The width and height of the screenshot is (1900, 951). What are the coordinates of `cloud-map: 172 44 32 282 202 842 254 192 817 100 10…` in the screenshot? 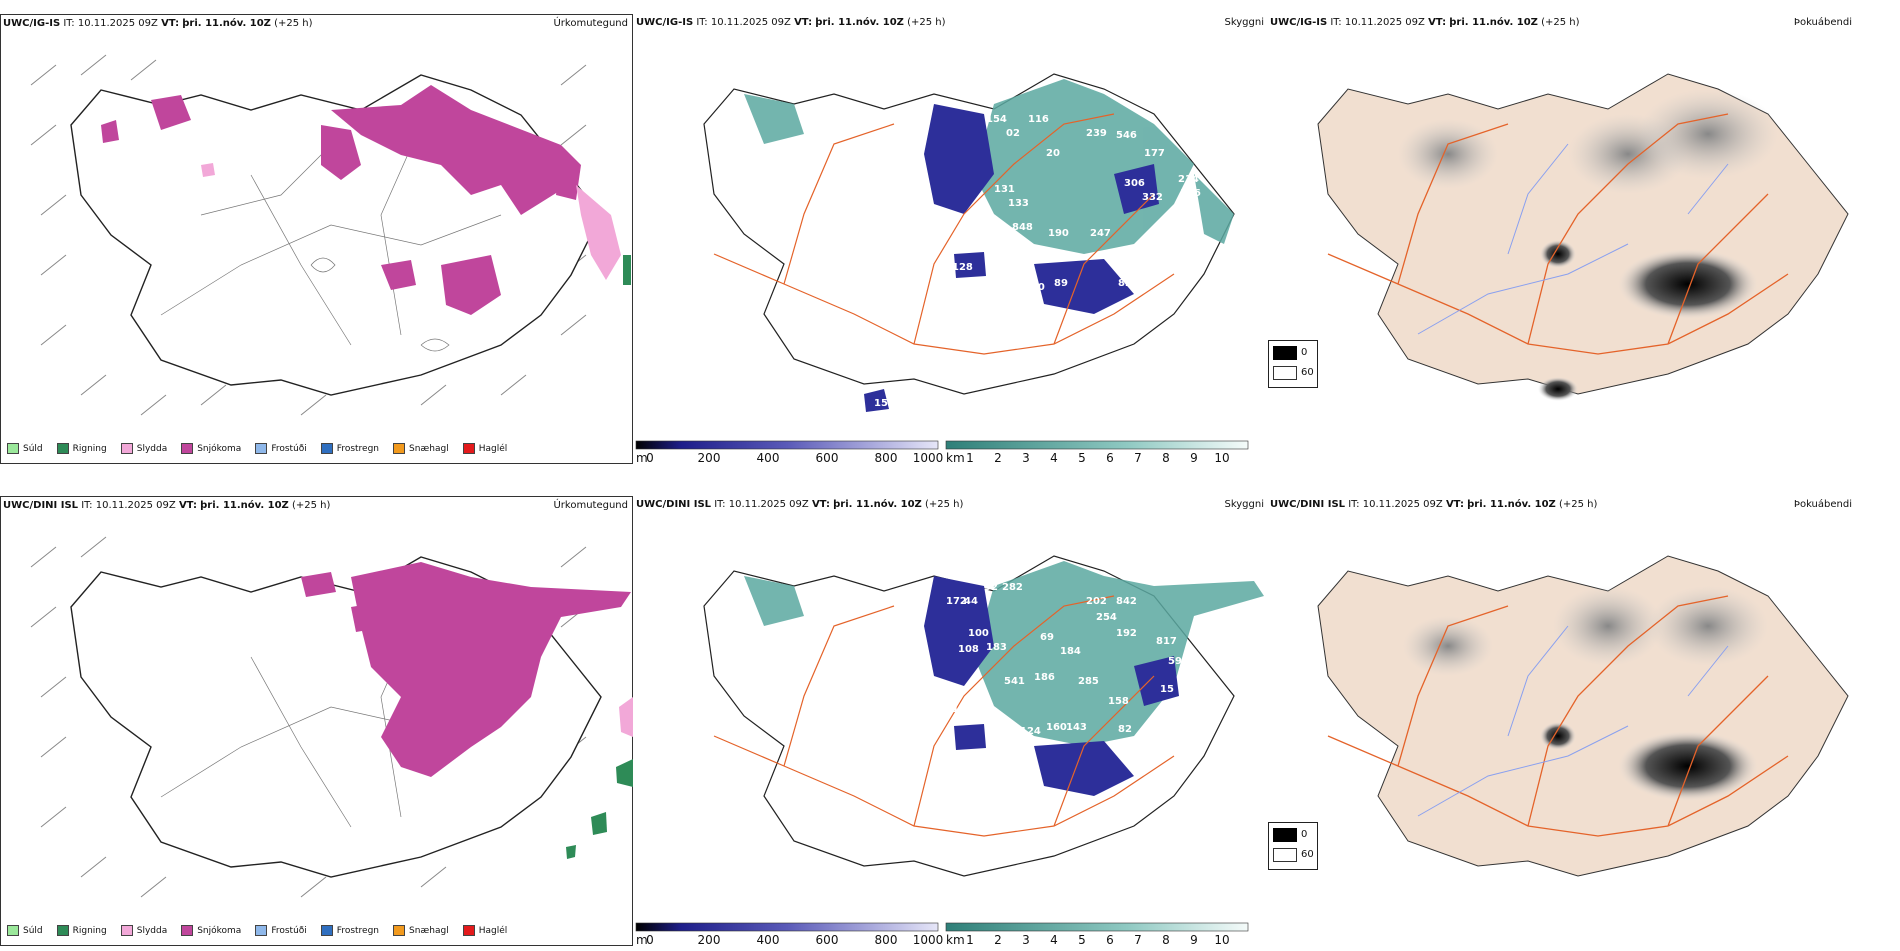 It's located at (983, 716).